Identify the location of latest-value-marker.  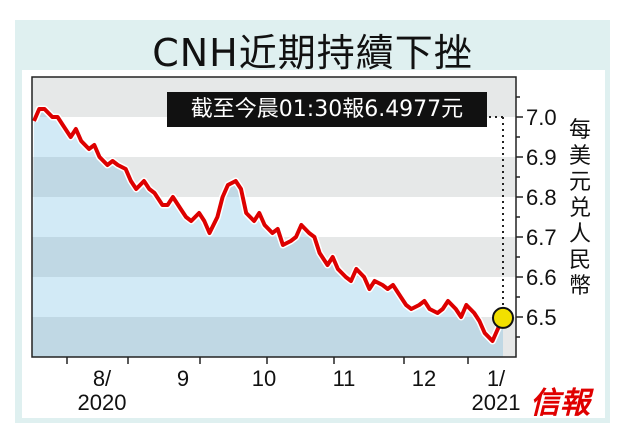
(503, 317).